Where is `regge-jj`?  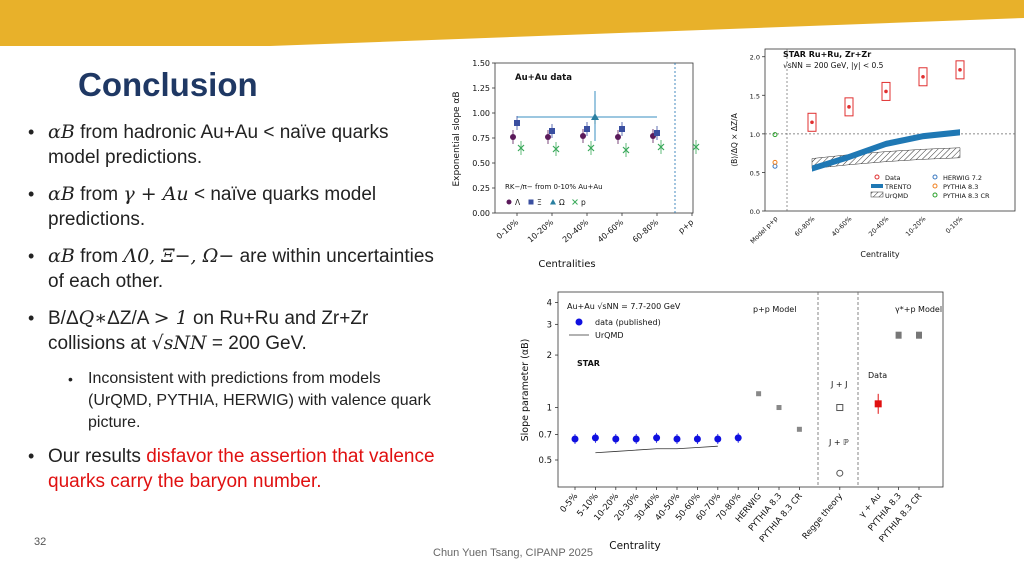
regge-jj is located at coordinates (840, 408).